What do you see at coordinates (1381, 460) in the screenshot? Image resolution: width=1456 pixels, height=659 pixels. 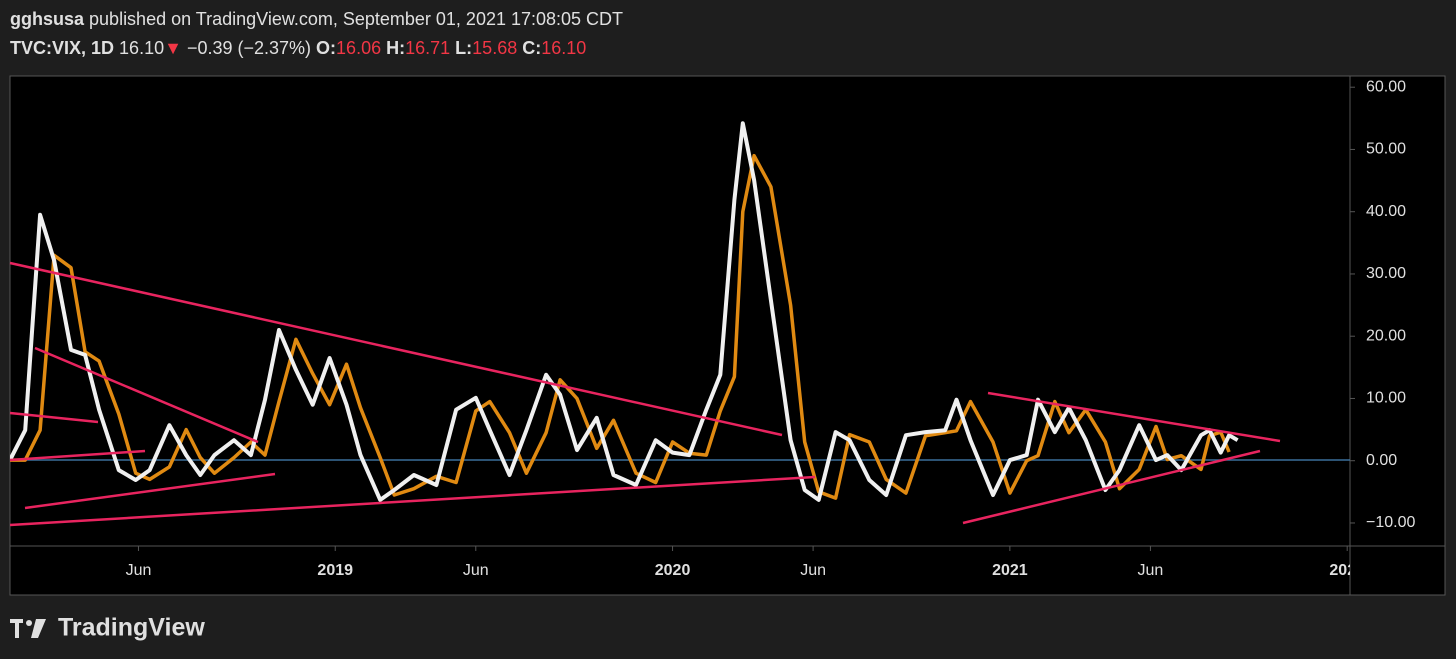 I see `y-tick-label: 0.00` at bounding box center [1381, 460].